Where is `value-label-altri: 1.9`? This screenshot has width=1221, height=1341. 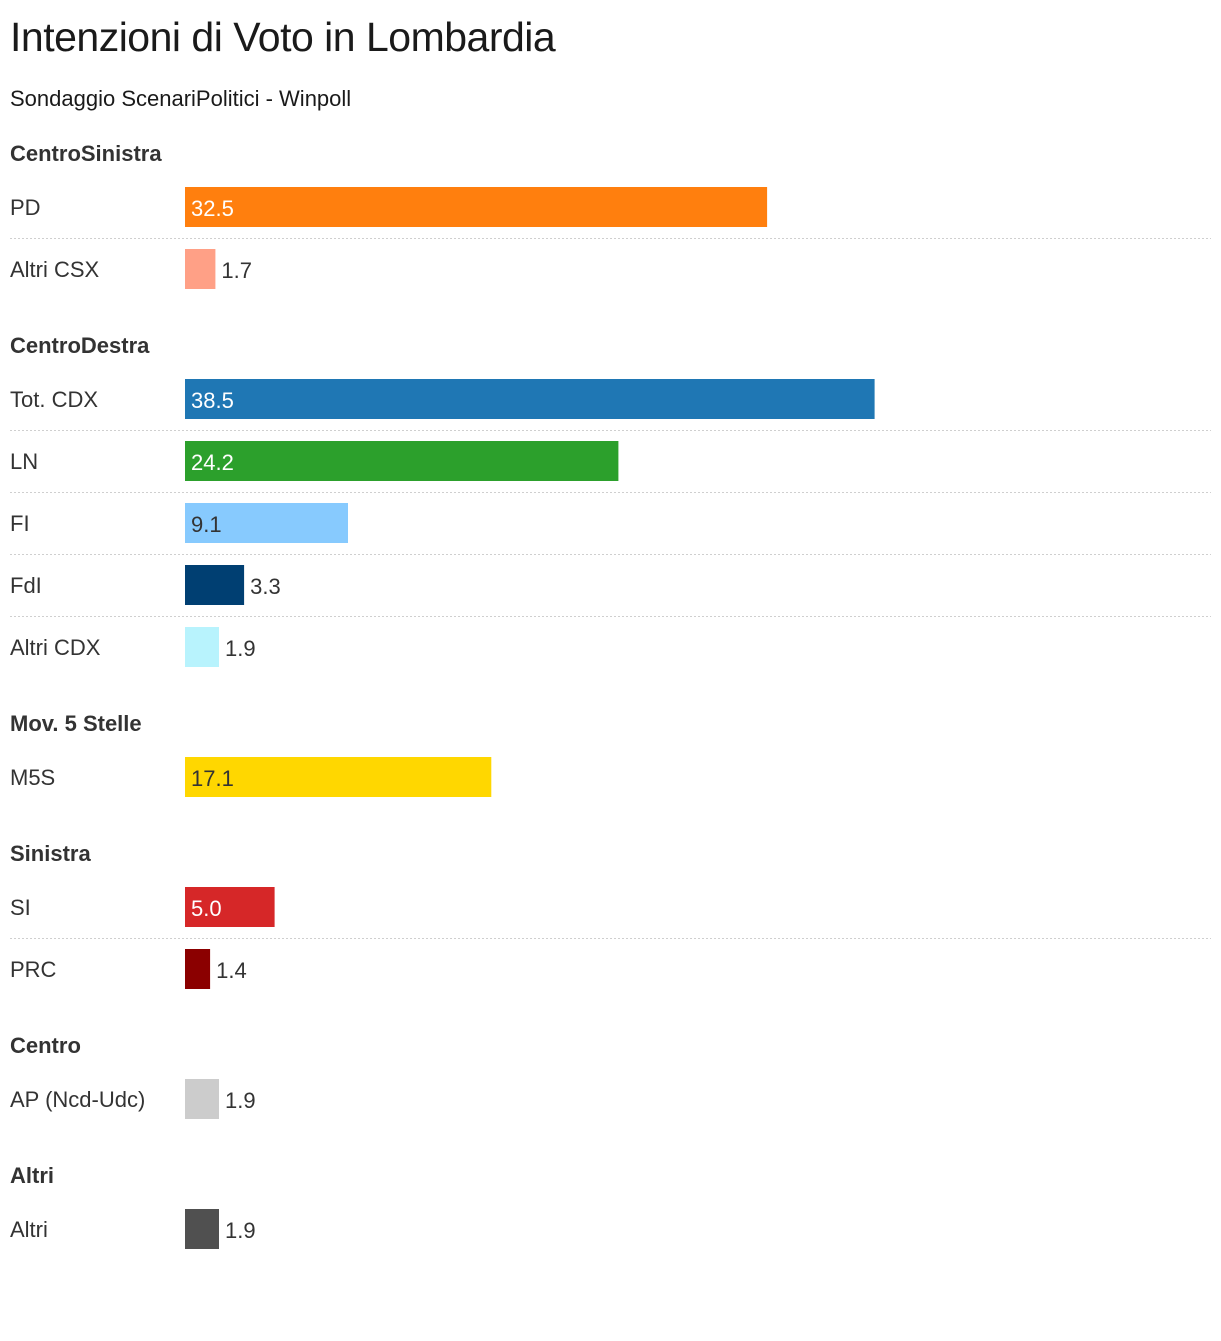 value-label-altri: 1.9 is located at coordinates (240, 1230).